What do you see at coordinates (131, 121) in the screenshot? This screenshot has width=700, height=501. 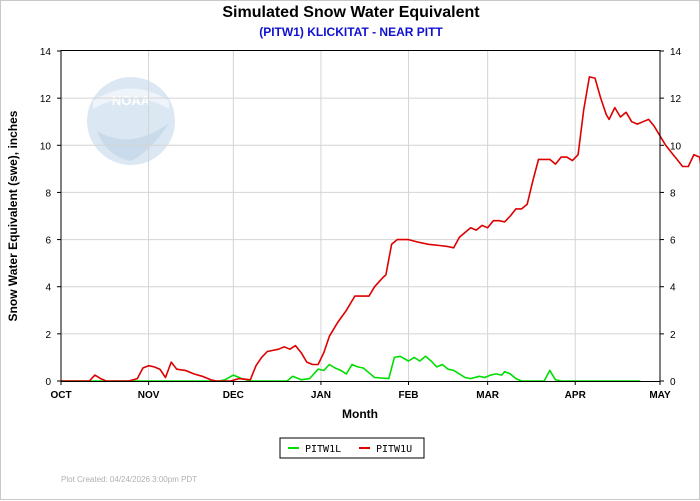 I see `noaa-logo: NOAA` at bounding box center [131, 121].